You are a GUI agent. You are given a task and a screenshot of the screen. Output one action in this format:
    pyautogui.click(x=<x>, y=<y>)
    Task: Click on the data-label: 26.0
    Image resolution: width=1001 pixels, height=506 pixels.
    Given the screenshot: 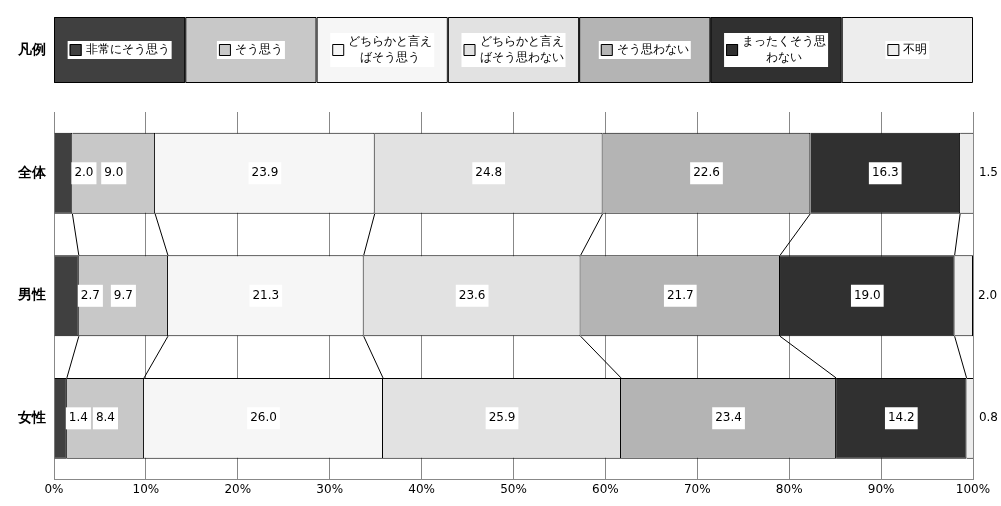 What is the action you would take?
    pyautogui.click(x=263, y=417)
    